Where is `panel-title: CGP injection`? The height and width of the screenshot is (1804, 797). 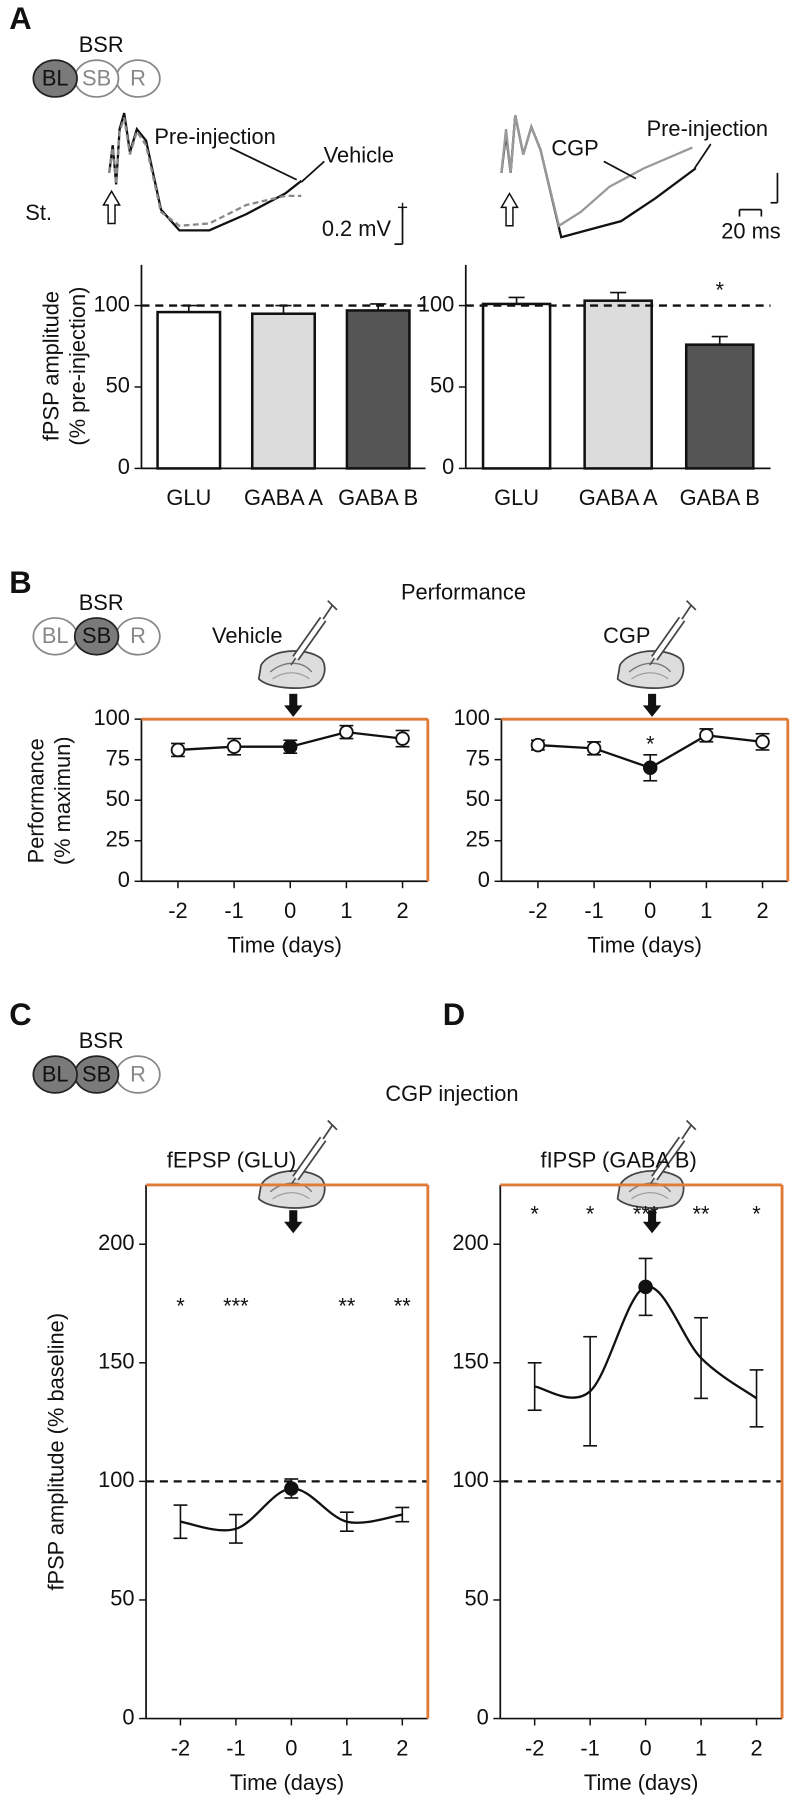
panel-title: CGP injection is located at coordinates (451, 1093).